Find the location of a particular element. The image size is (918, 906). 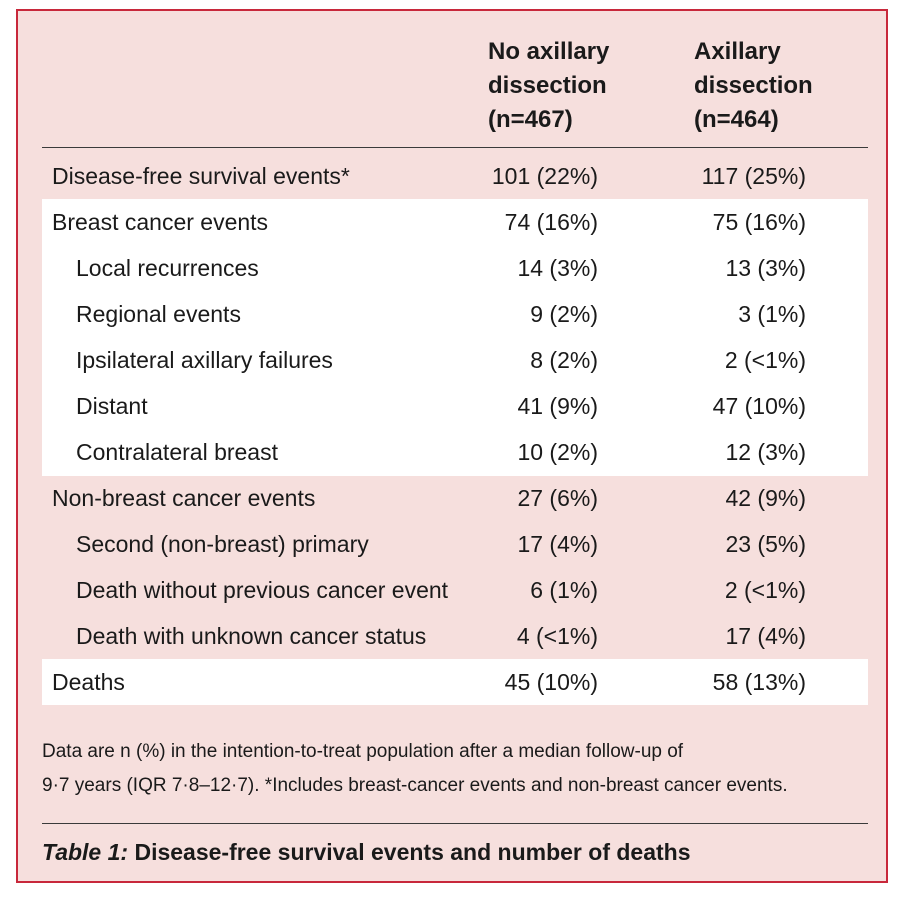

table-row: Contralateral breast 10 (2%) 12 (3%) is located at coordinates (452, 452).